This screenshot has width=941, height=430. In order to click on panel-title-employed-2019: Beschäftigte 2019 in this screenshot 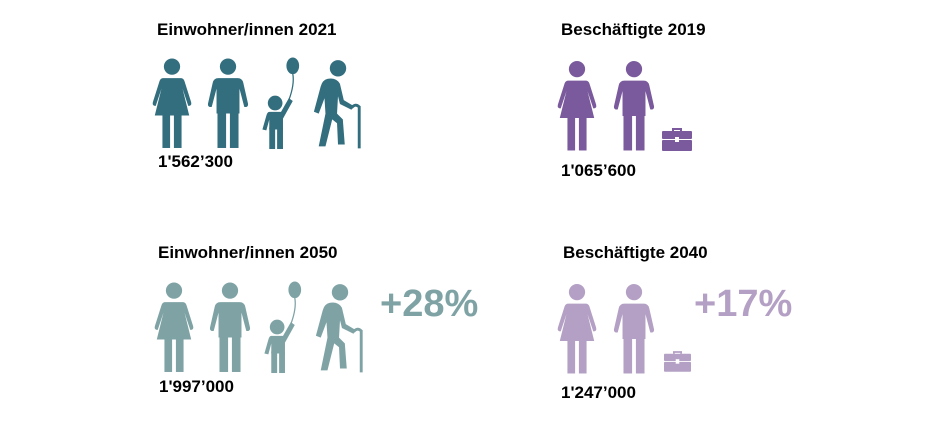, I will do `click(633, 29)`.